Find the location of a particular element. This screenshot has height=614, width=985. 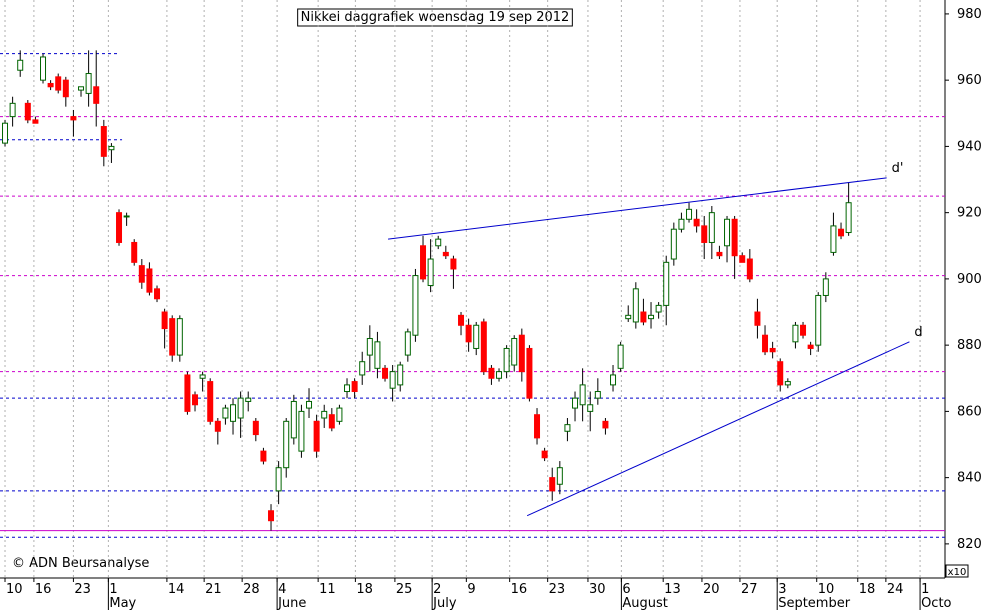

x-tick-label: 18 is located at coordinates (867, 589).